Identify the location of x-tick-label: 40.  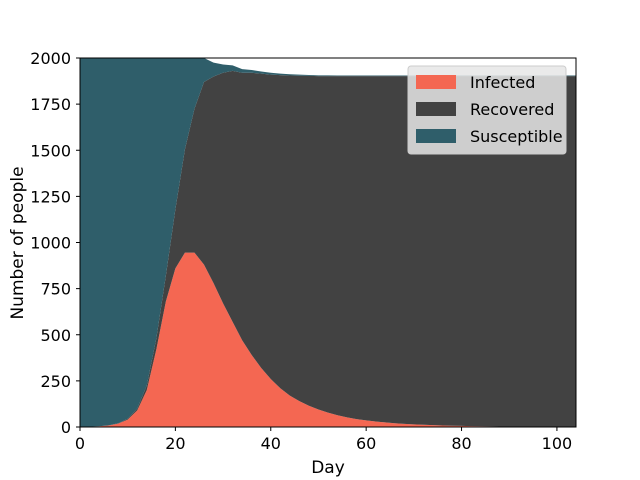
(271, 443).